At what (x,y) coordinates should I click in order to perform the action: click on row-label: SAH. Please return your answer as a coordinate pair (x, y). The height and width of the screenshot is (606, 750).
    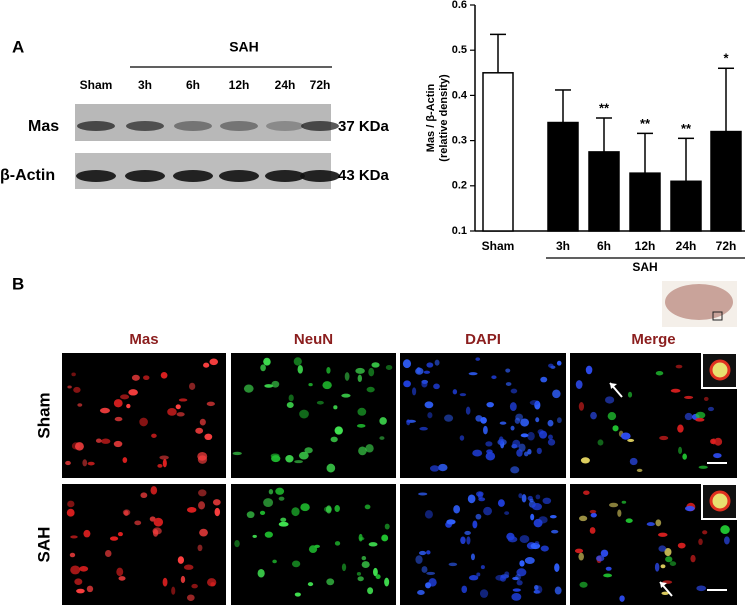
    Looking at the image, I should click on (43, 545).